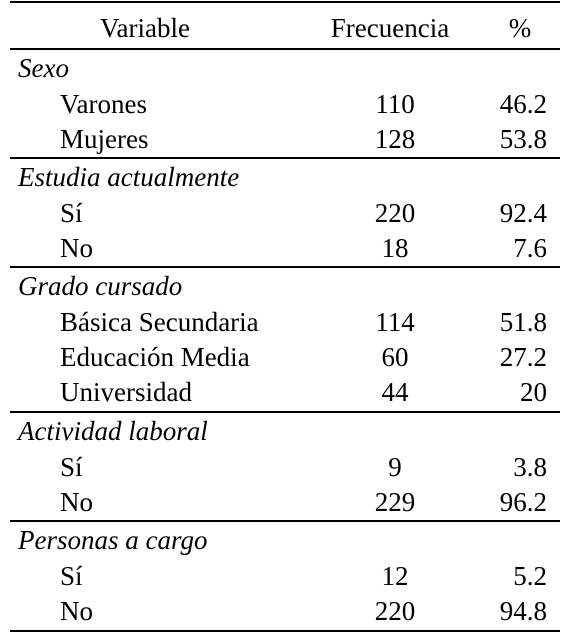  What do you see at coordinates (533, 392) in the screenshot?
I see `row-percent: 20` at bounding box center [533, 392].